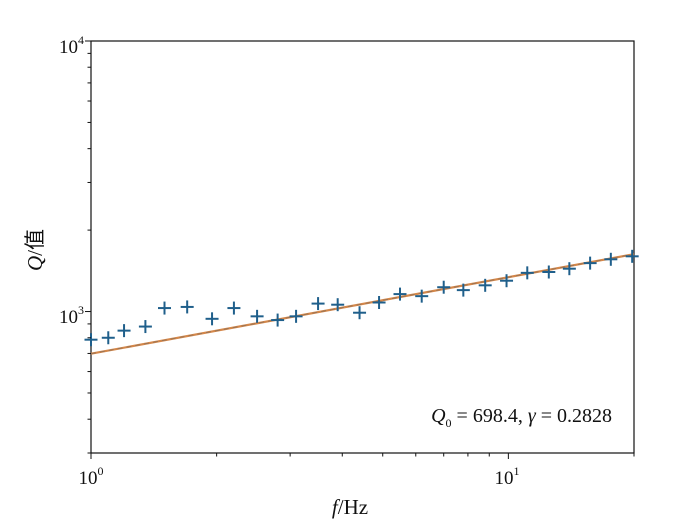 This screenshot has width=700, height=524. I want to click on data-points-group, so click(361, 298).